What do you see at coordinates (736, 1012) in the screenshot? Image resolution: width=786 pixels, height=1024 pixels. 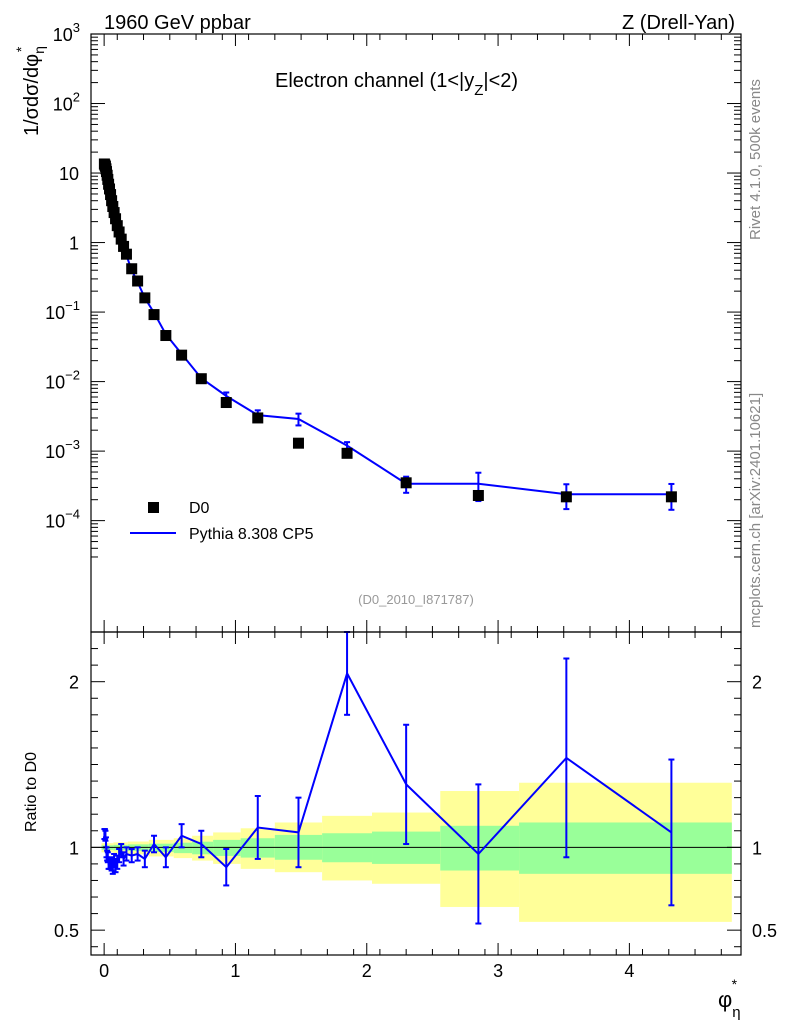 I see `x-axis-label-sub: η` at bounding box center [736, 1012].